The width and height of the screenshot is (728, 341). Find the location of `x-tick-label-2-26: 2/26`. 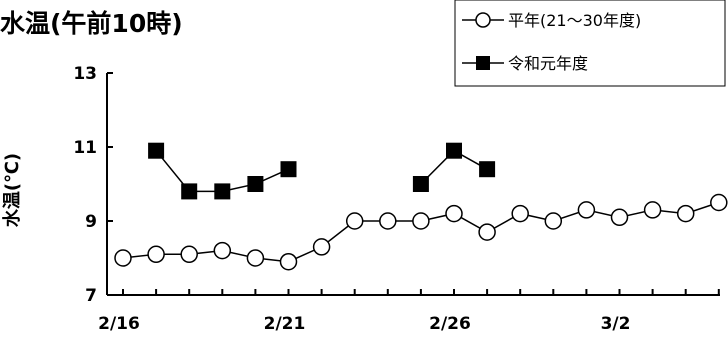

x-tick-label-2-26: 2/26 is located at coordinates (450, 324).